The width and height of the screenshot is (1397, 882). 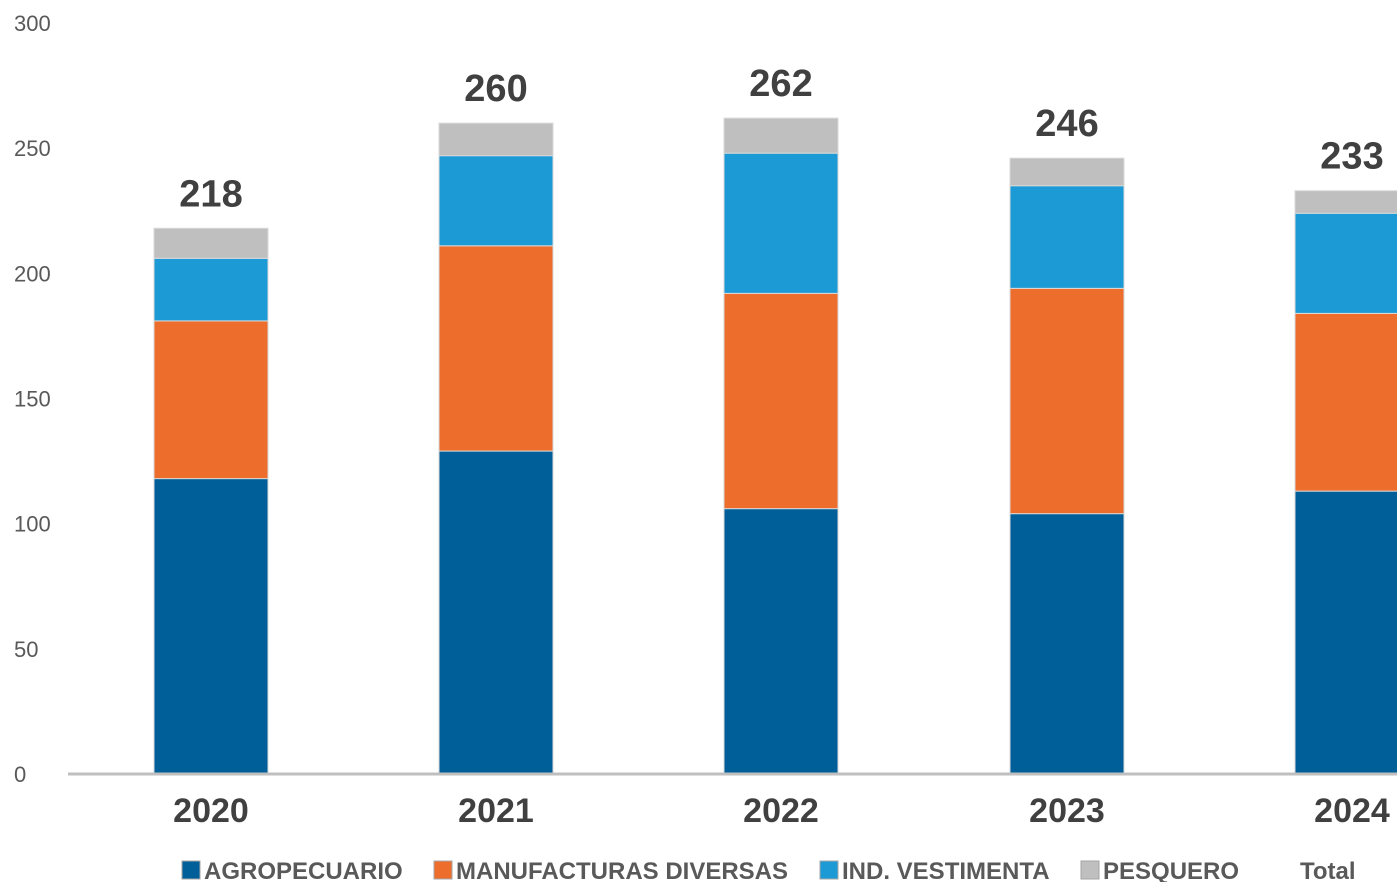 What do you see at coordinates (496, 139) in the screenshot?
I see `bar-2021-pesquero` at bounding box center [496, 139].